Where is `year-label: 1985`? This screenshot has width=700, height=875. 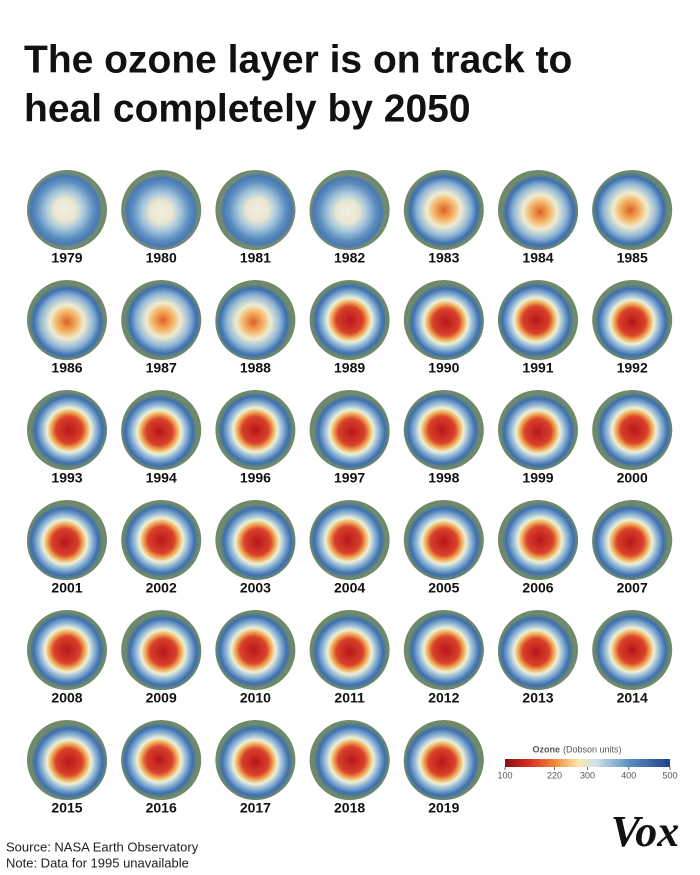 year-label: 1985 is located at coordinates (632, 258).